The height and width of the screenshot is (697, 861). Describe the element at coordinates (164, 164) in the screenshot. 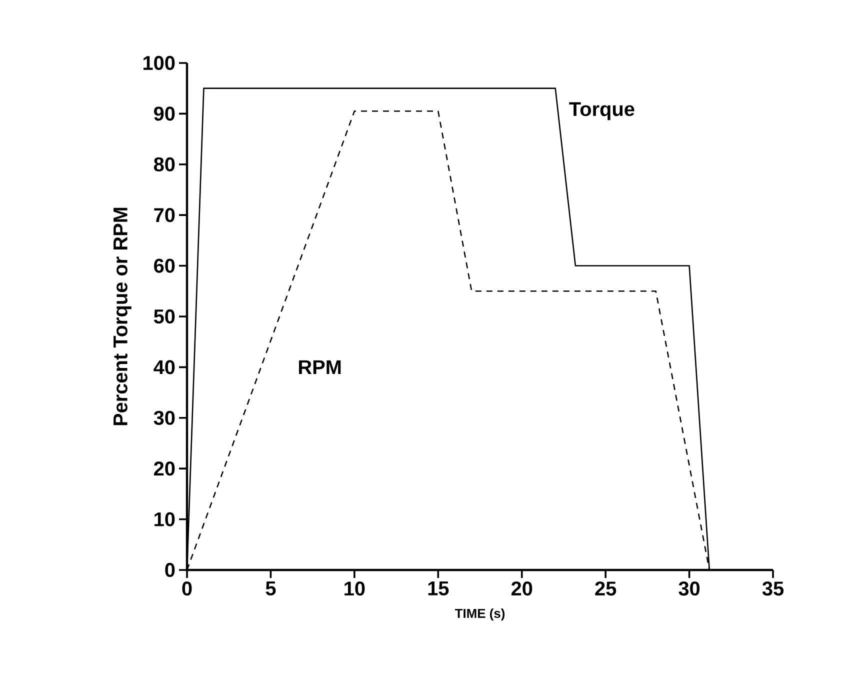

I see `y-tick-label: 80` at that location.